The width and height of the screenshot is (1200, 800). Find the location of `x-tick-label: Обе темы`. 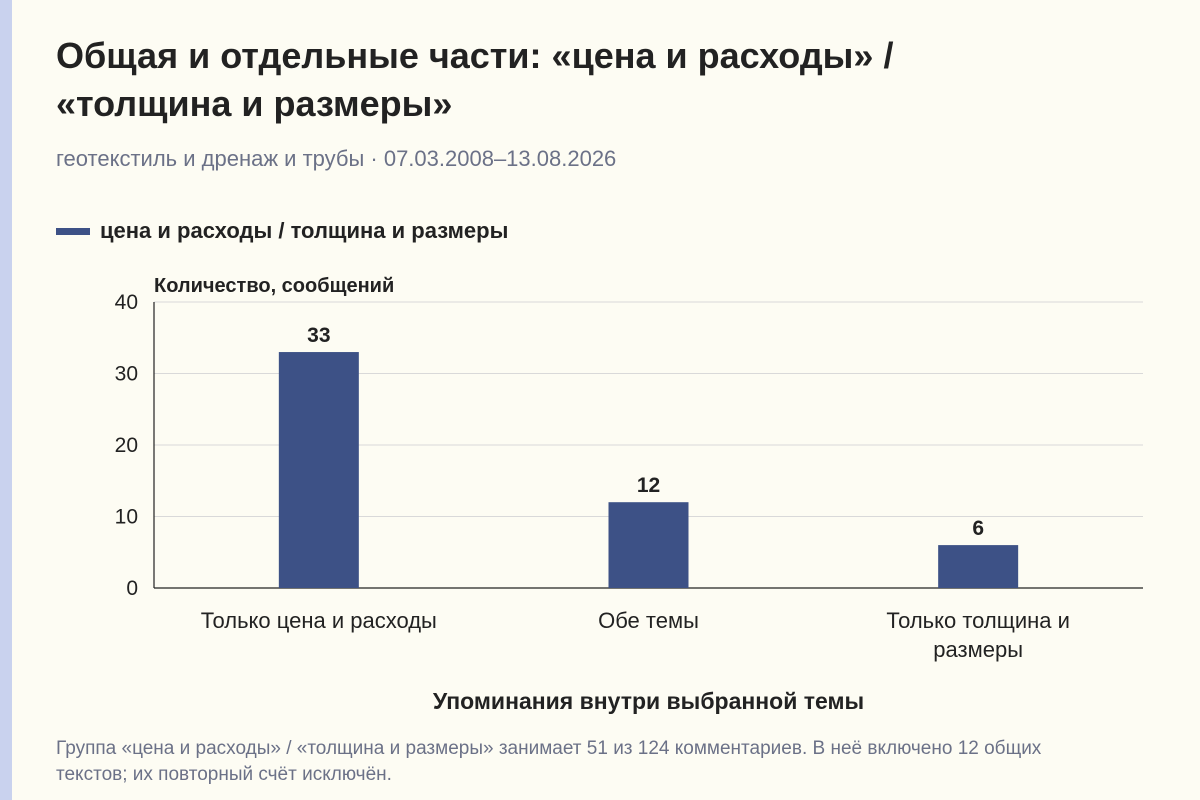

x-tick-label: Обе темы is located at coordinates (648, 620).